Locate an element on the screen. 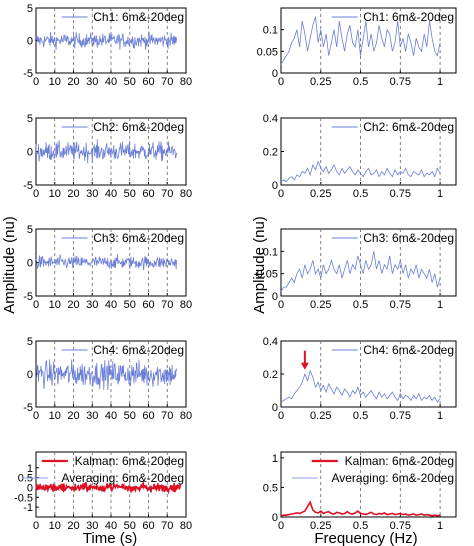 The height and width of the screenshot is (546, 474). right-y-axis-label: Amplitude (nu) is located at coordinates (259, 265).